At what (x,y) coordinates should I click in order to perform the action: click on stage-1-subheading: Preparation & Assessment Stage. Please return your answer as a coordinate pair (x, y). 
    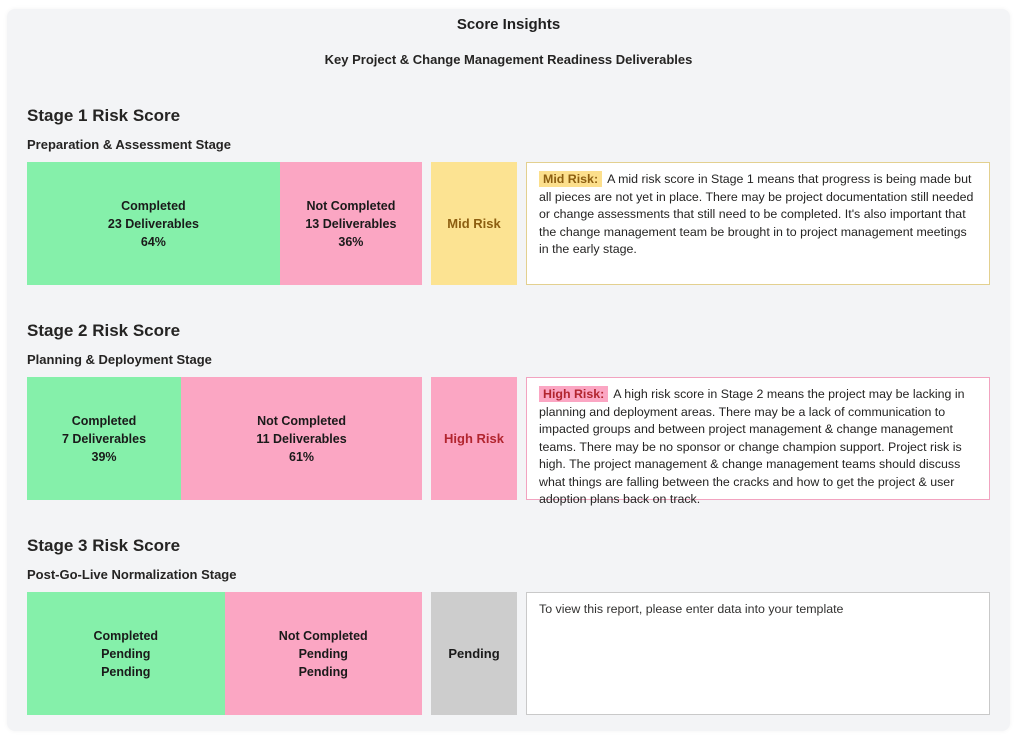
    Looking at the image, I should click on (129, 144).